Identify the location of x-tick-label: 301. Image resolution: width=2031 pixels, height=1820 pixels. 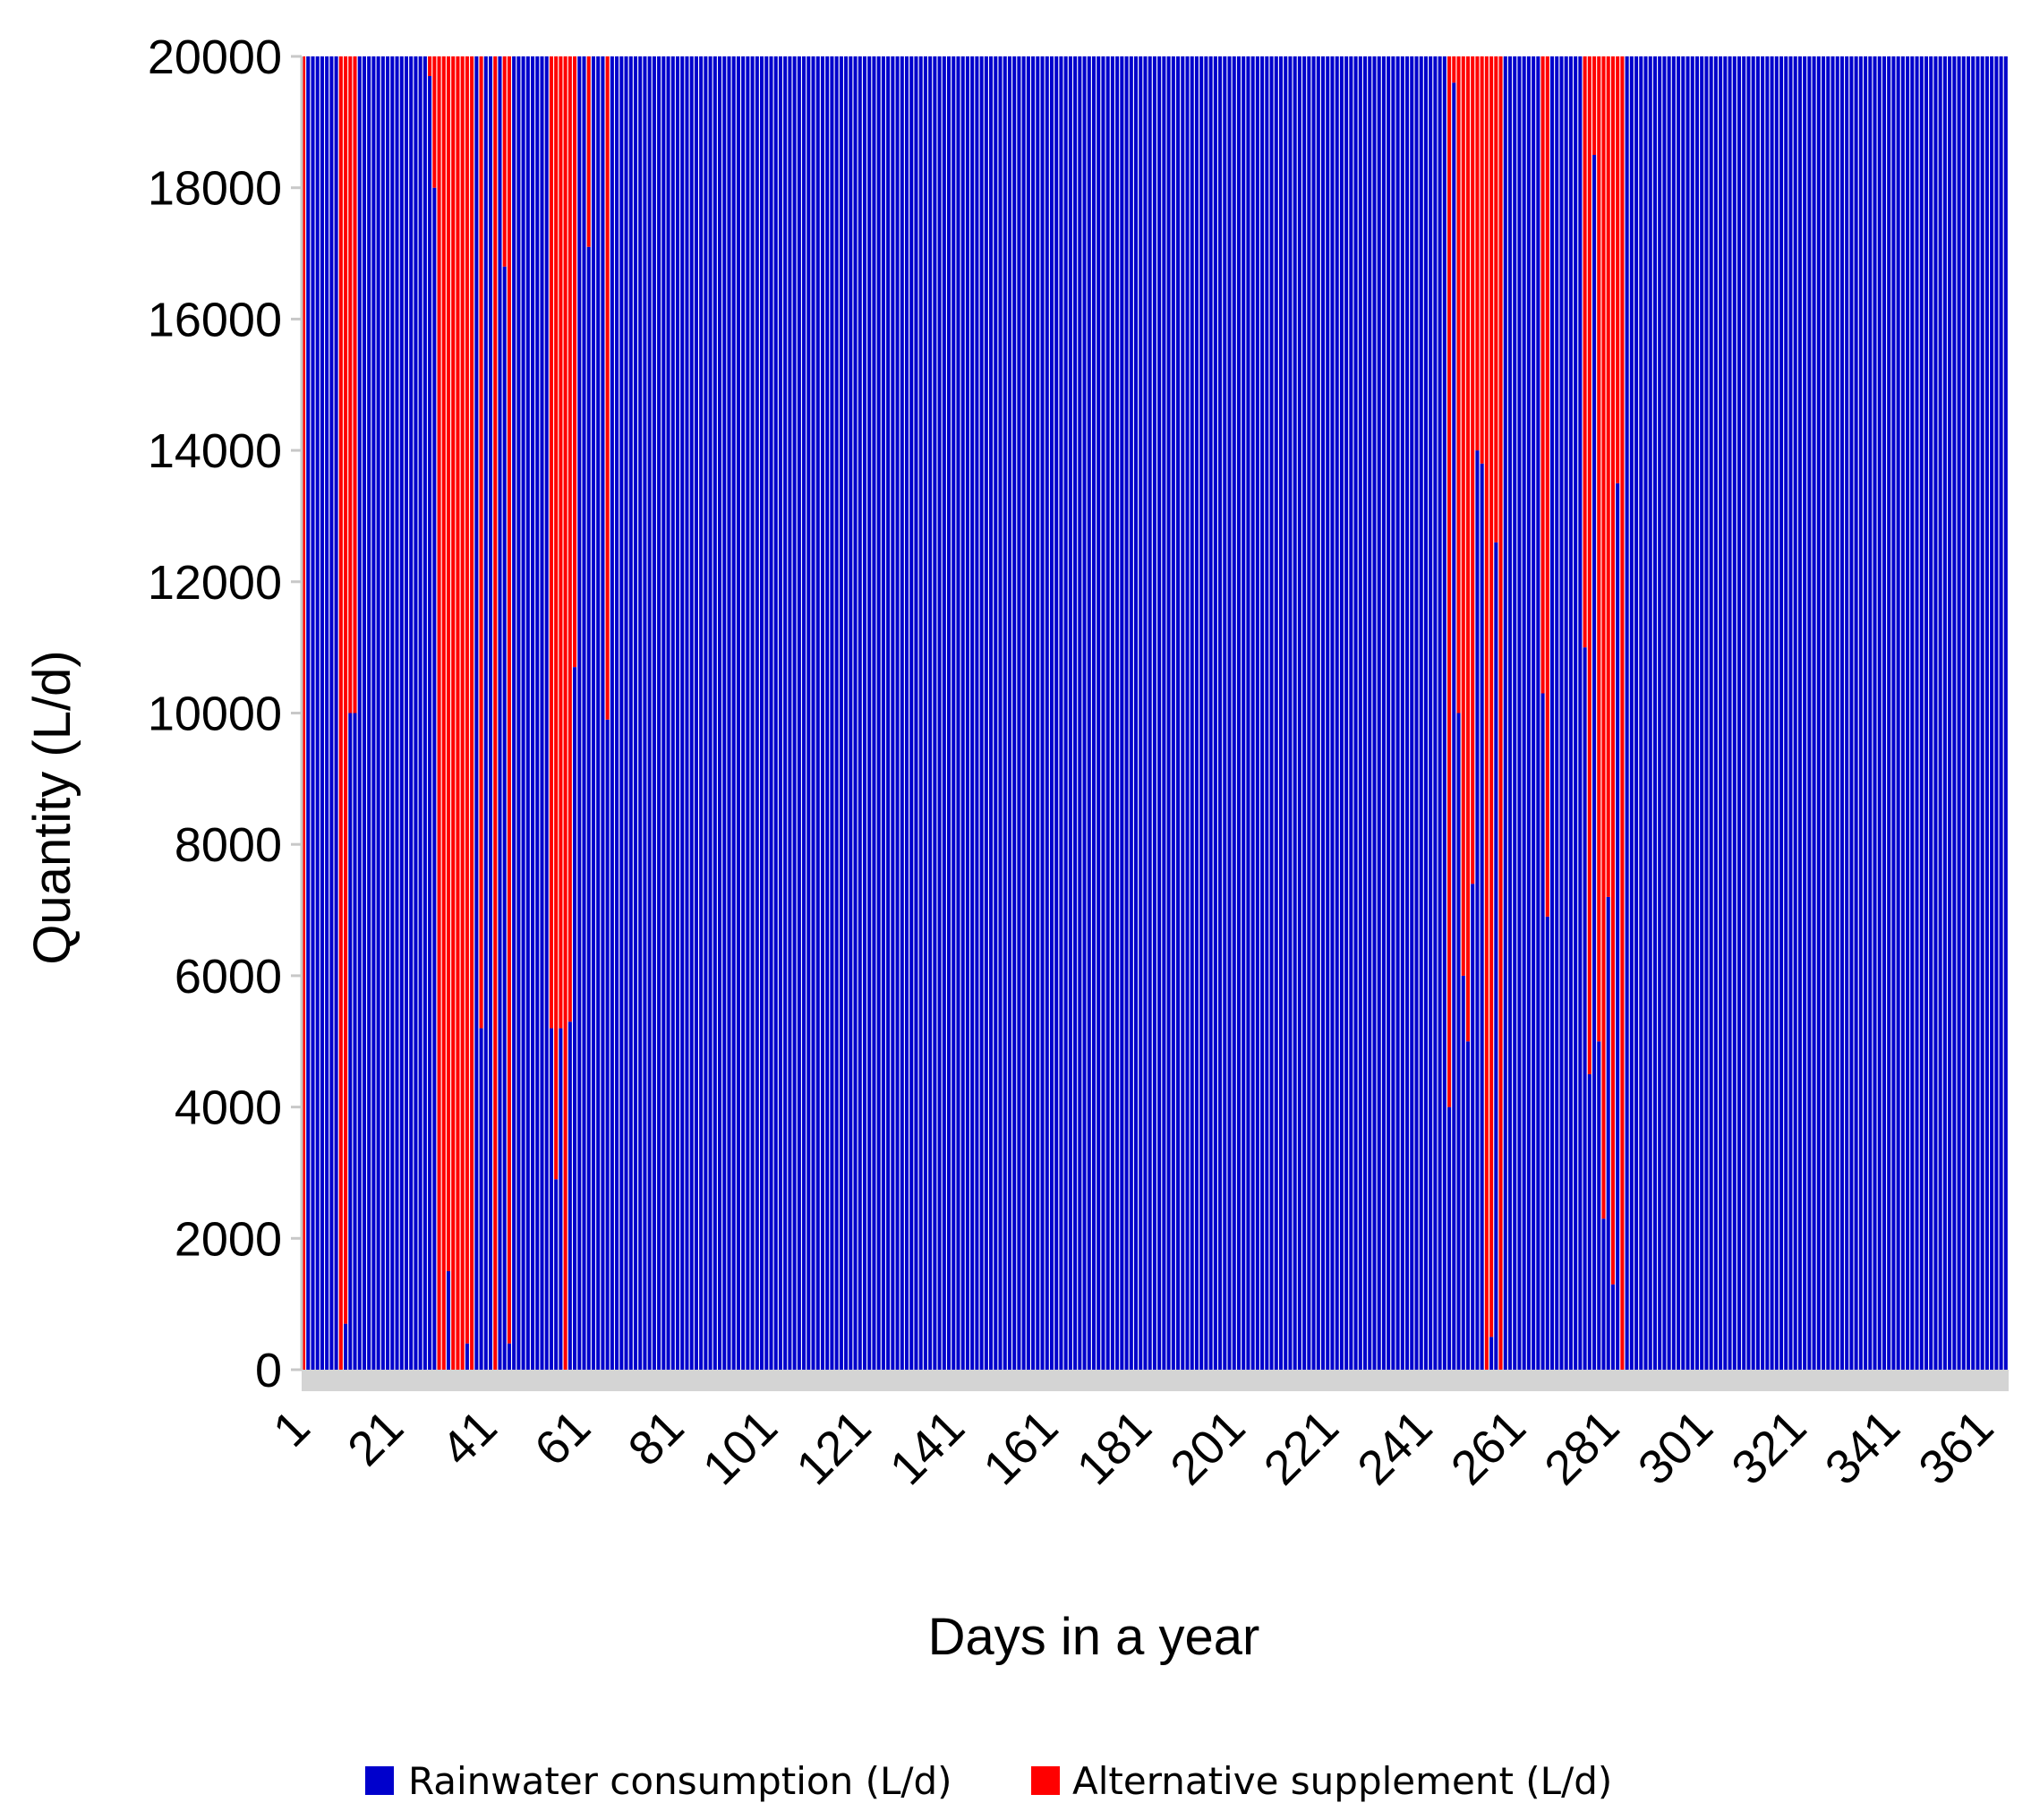
(1675, 1447).